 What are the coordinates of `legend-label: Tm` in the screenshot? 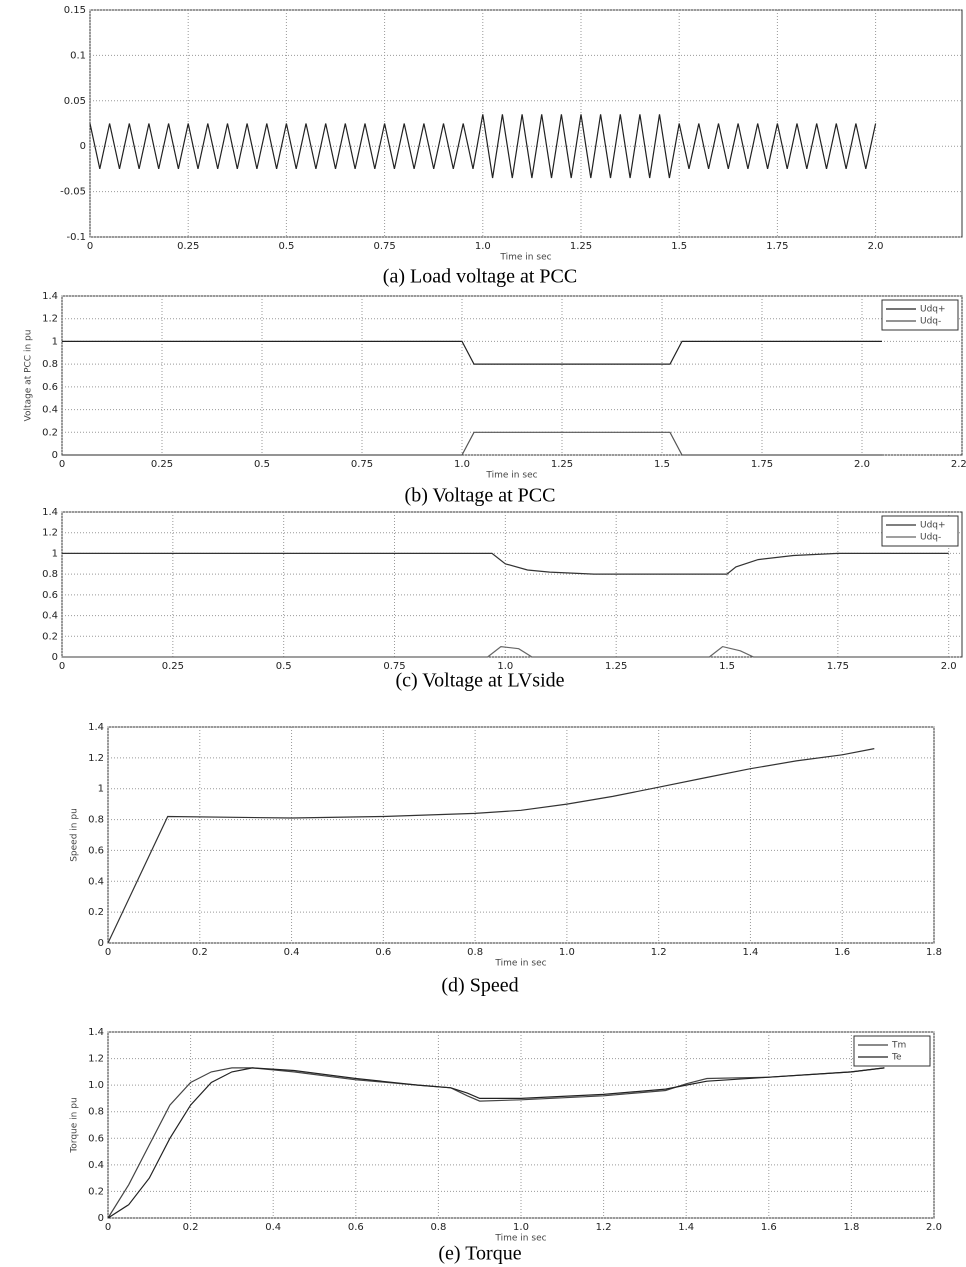 It's located at (898, 1046).